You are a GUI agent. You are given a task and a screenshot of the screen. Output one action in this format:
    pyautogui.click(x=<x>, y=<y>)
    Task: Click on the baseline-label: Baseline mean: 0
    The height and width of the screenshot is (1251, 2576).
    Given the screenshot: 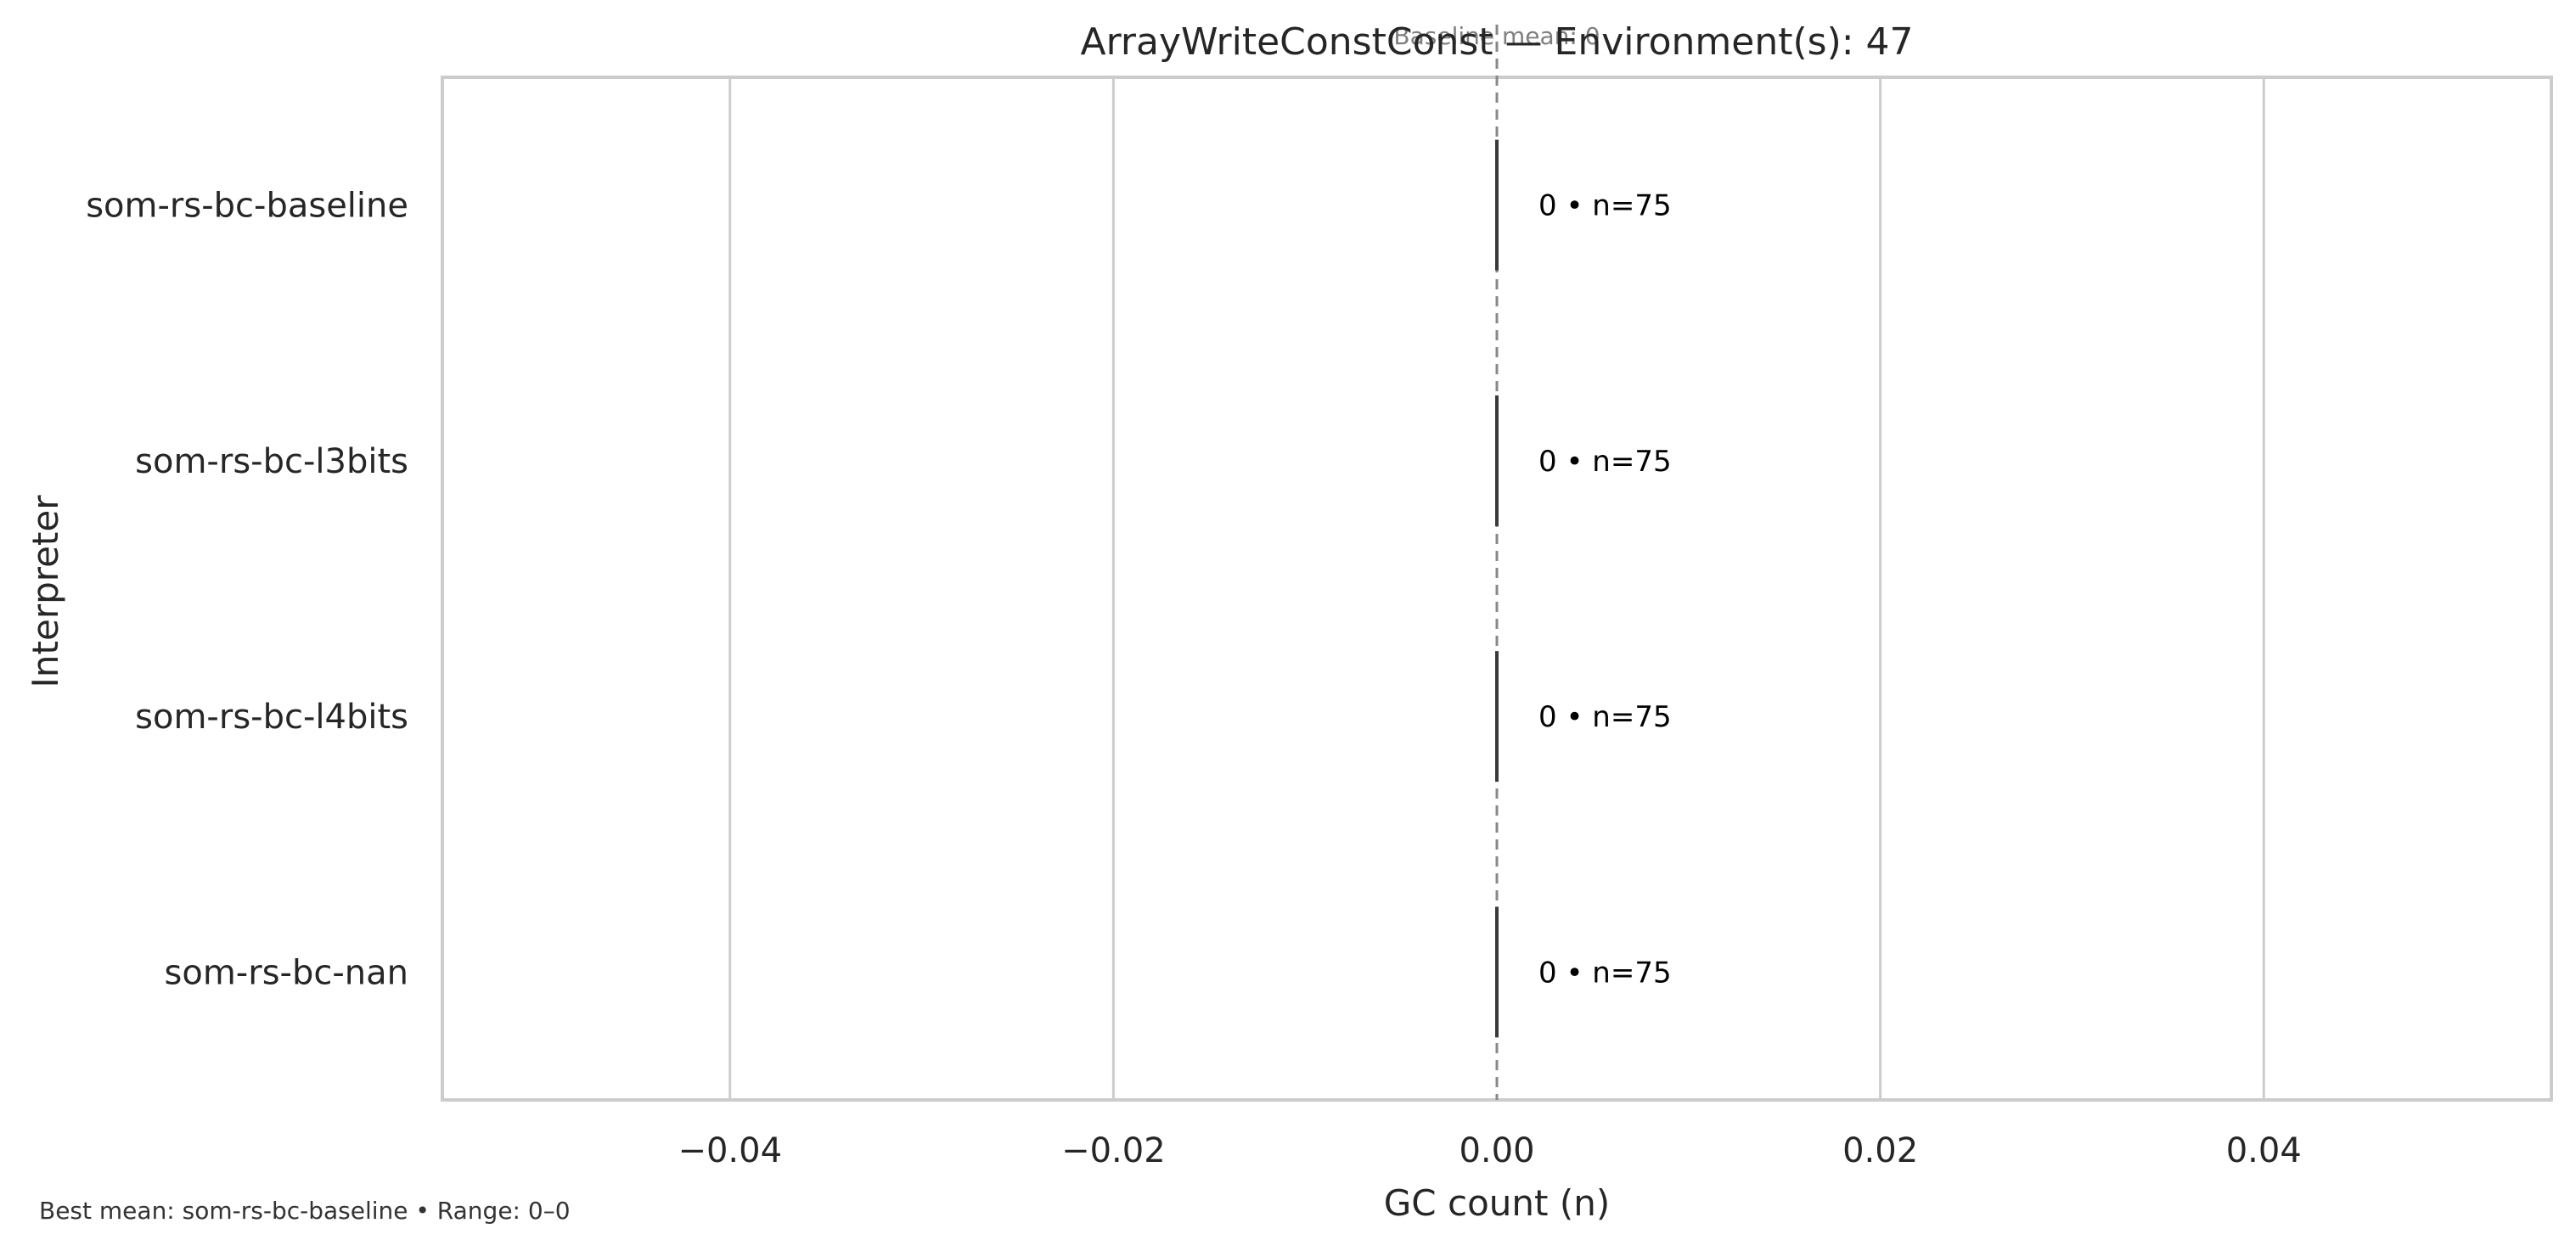 What is the action you would take?
    pyautogui.click(x=1496, y=36)
    